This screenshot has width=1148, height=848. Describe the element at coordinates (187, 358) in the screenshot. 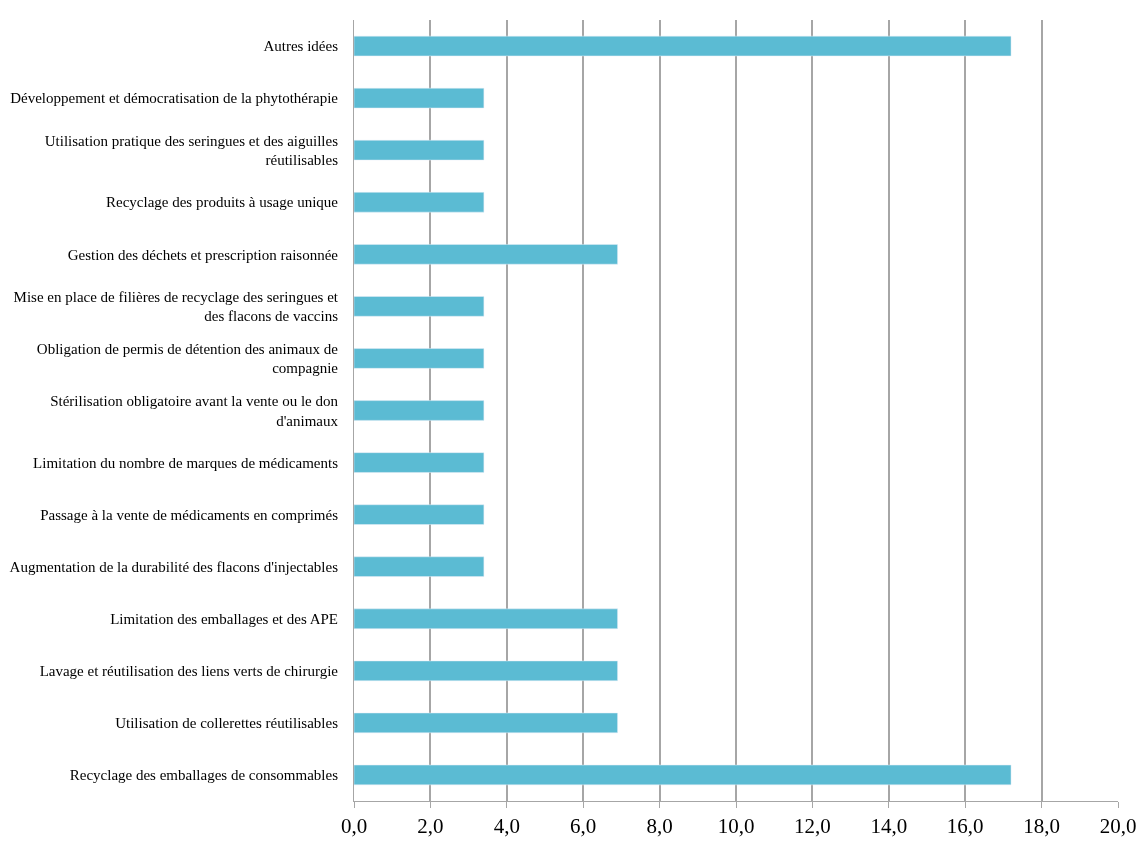

I see `y-tick-label: Obligation de permis de détention des animaux de compagnie` at that location.